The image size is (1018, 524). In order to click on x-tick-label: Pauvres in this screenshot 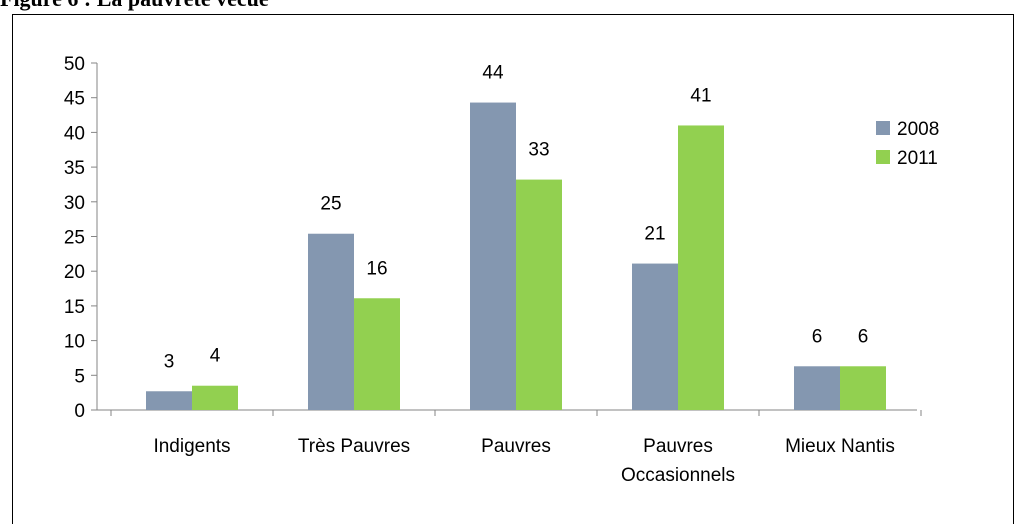, I will do `click(516, 446)`.